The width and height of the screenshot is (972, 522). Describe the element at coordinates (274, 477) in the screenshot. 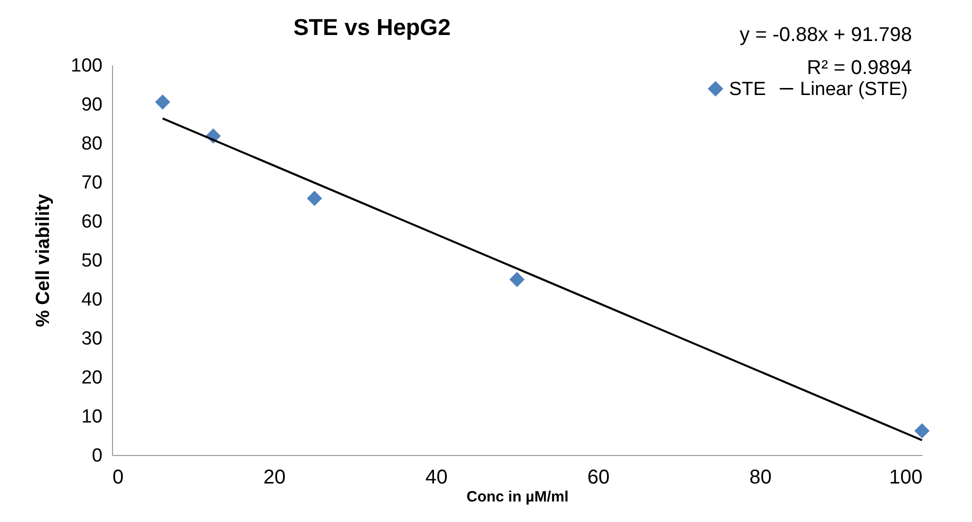

I see `x-tick-label: 20` at that location.